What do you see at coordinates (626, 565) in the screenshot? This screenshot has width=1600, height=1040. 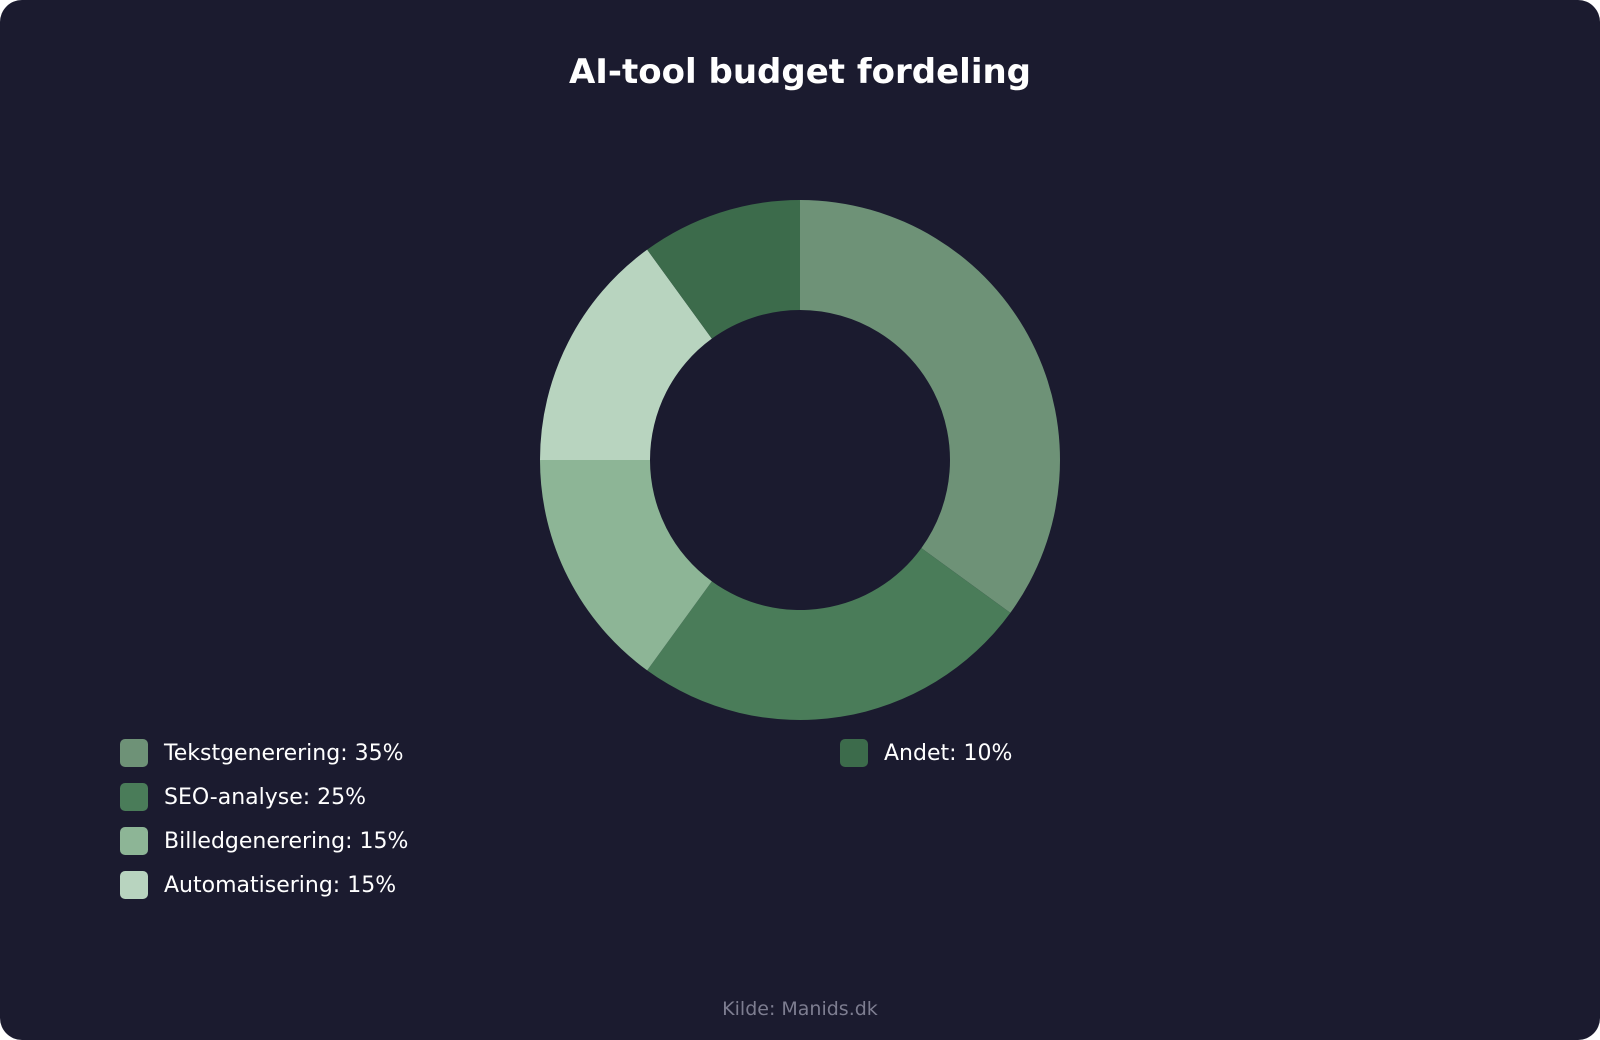 I see `donut-slice-billedgenerering` at bounding box center [626, 565].